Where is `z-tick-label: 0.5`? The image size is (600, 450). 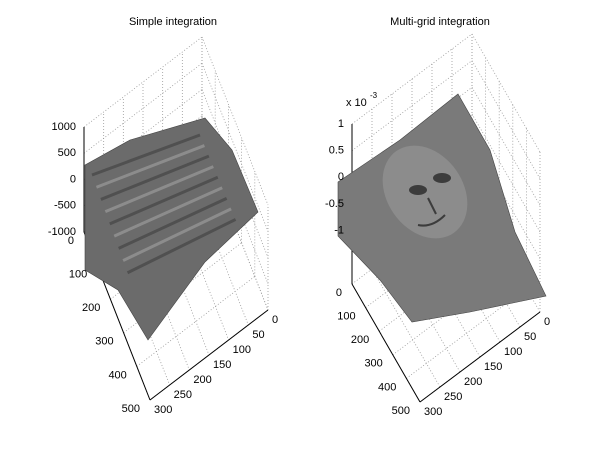 z-tick-label: 0.5 is located at coordinates (336, 151).